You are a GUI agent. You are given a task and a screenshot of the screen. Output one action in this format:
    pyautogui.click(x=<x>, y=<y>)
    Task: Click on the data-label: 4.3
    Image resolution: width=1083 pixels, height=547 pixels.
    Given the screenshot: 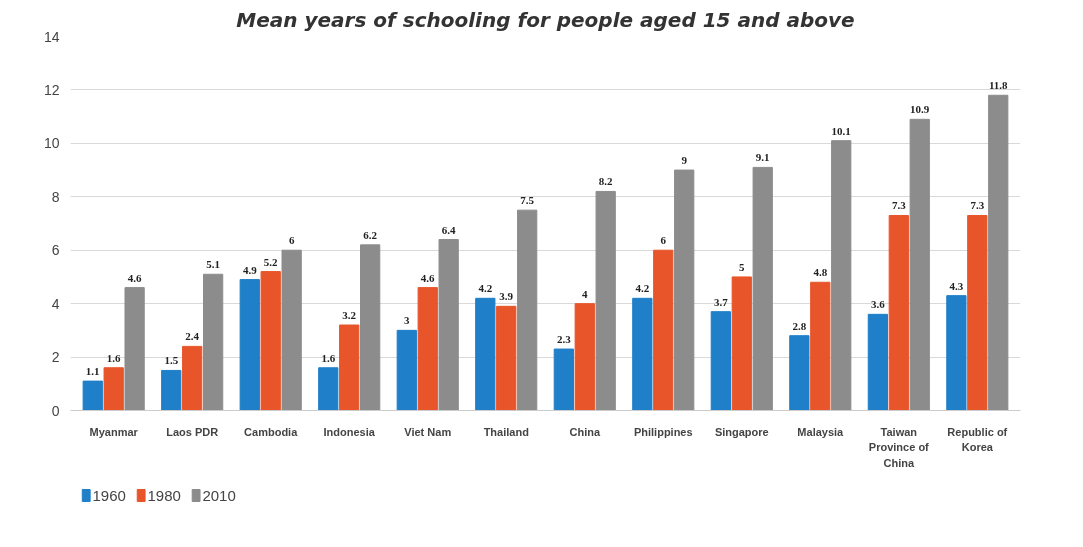 What is the action you would take?
    pyautogui.click(x=956, y=285)
    